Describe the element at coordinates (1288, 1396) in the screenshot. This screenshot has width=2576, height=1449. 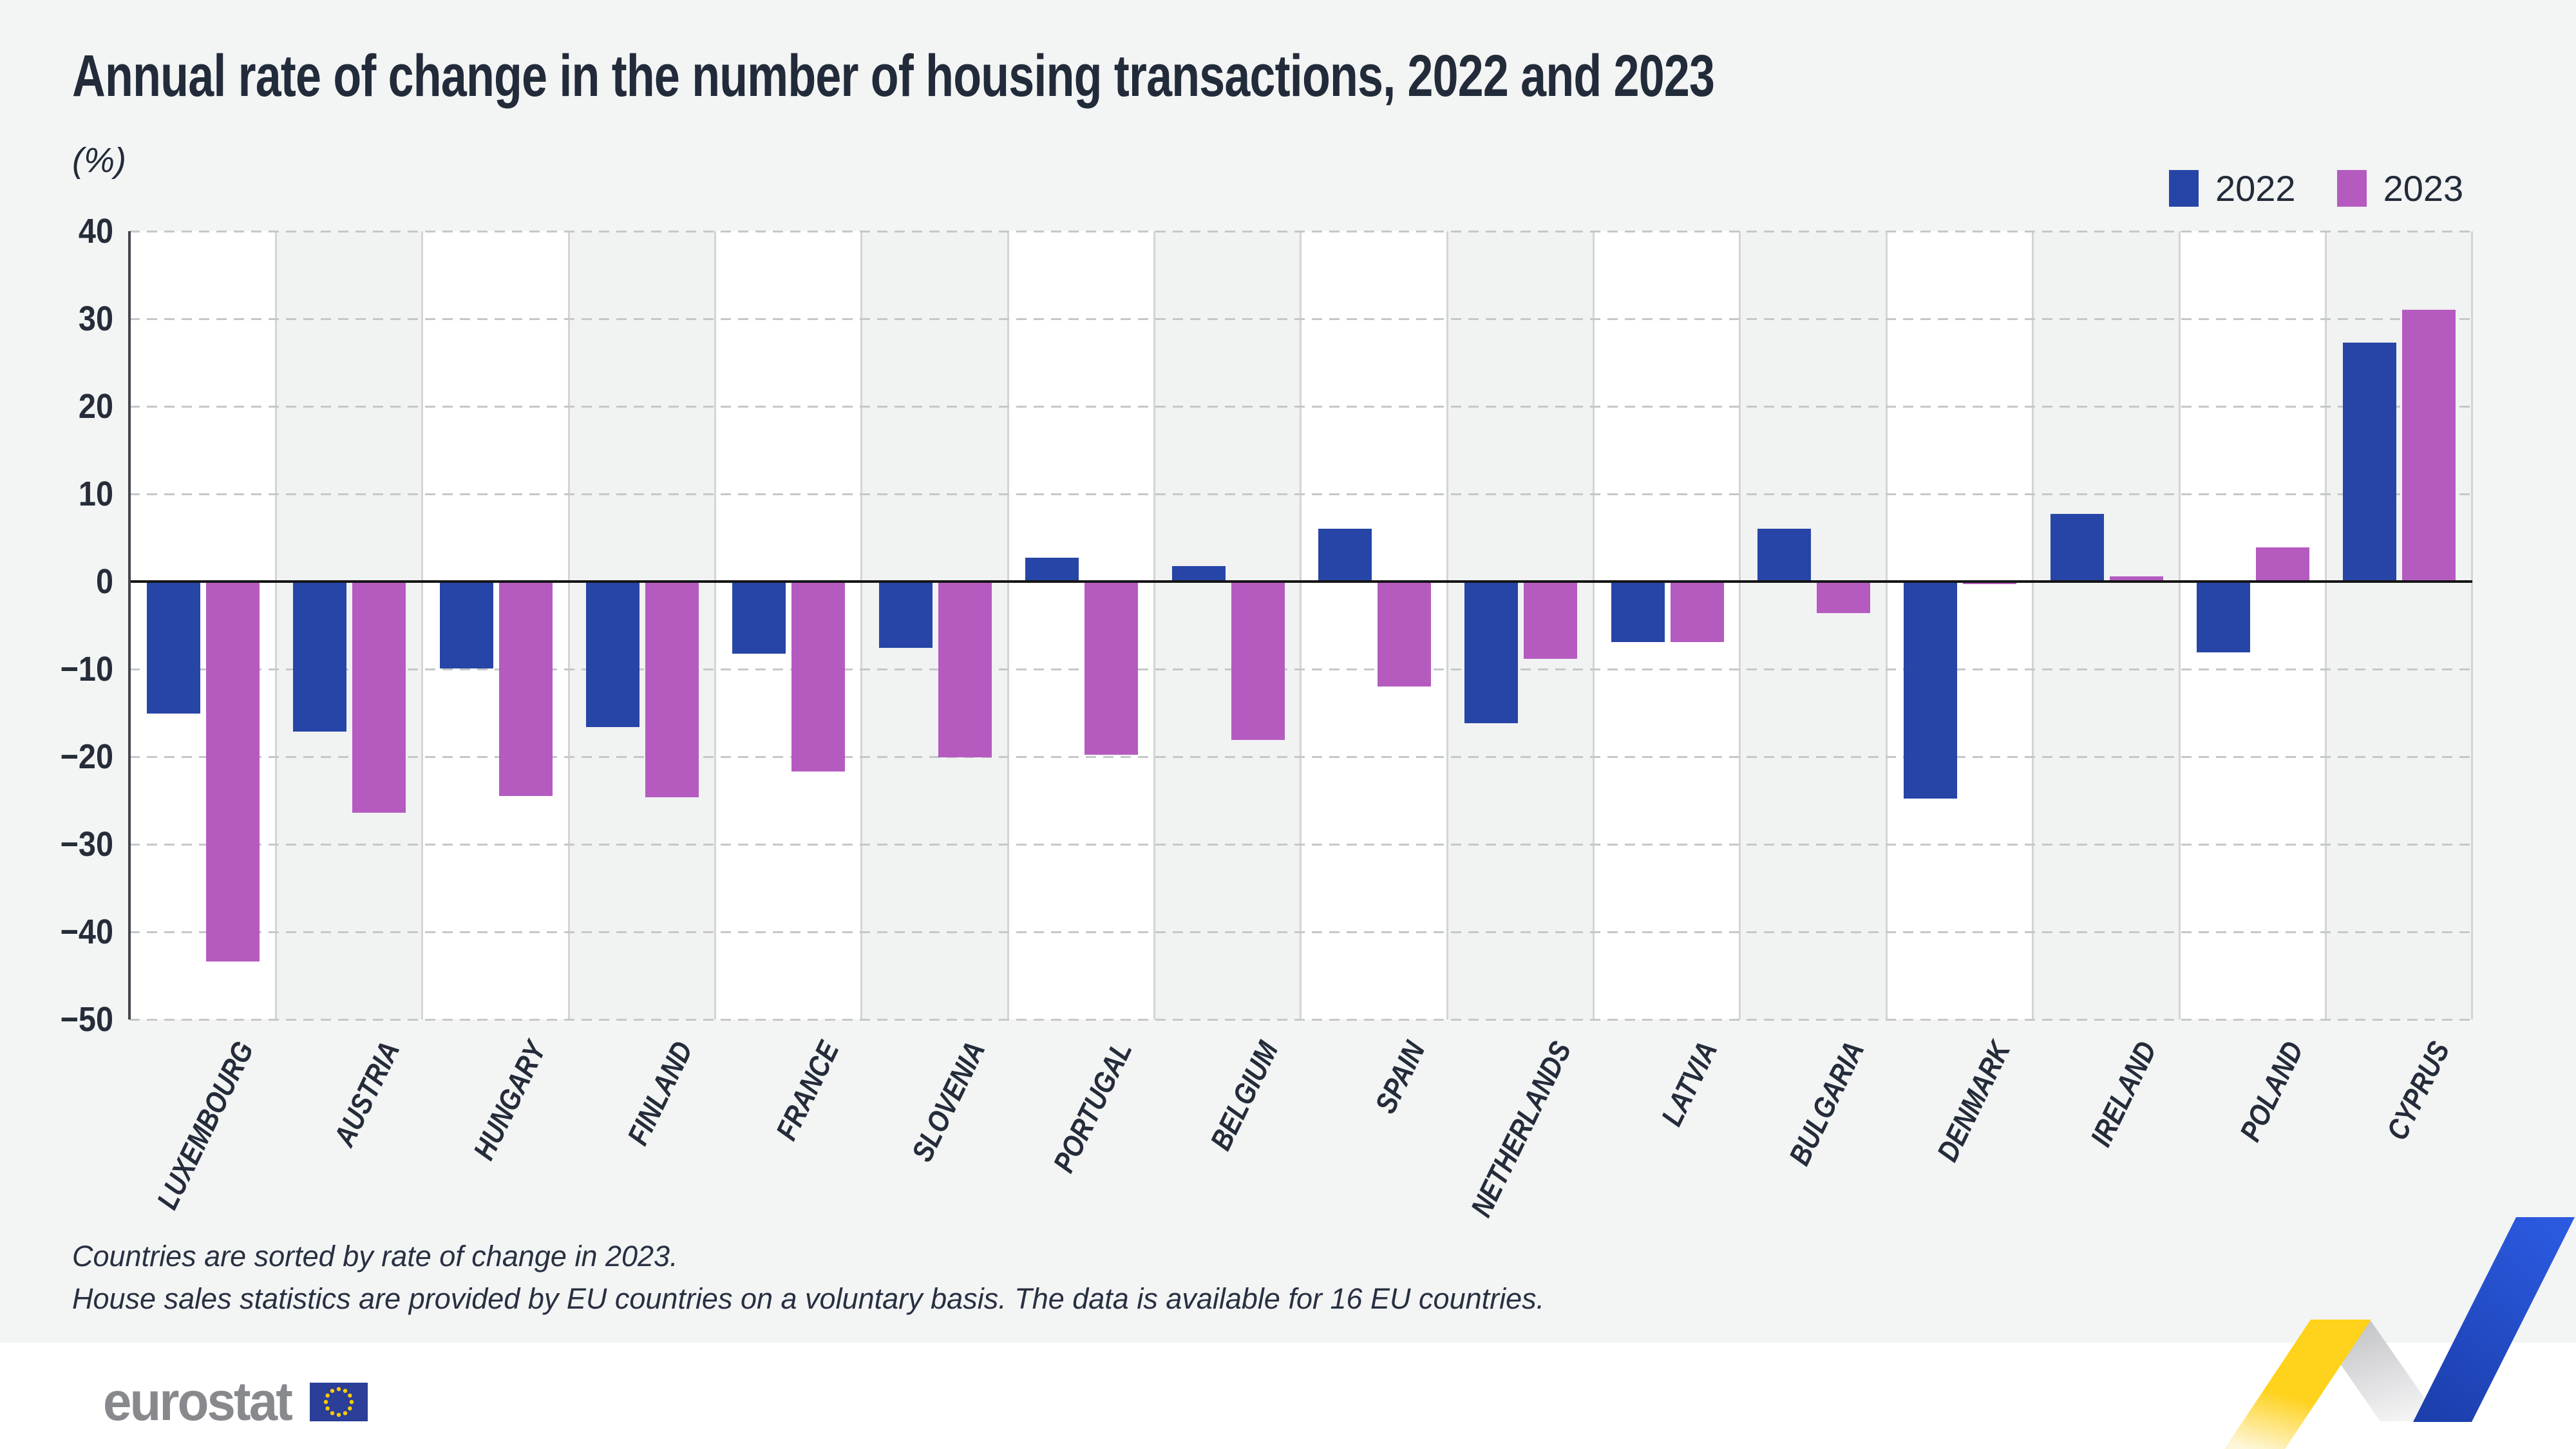
I see `footer-white-strip` at that location.